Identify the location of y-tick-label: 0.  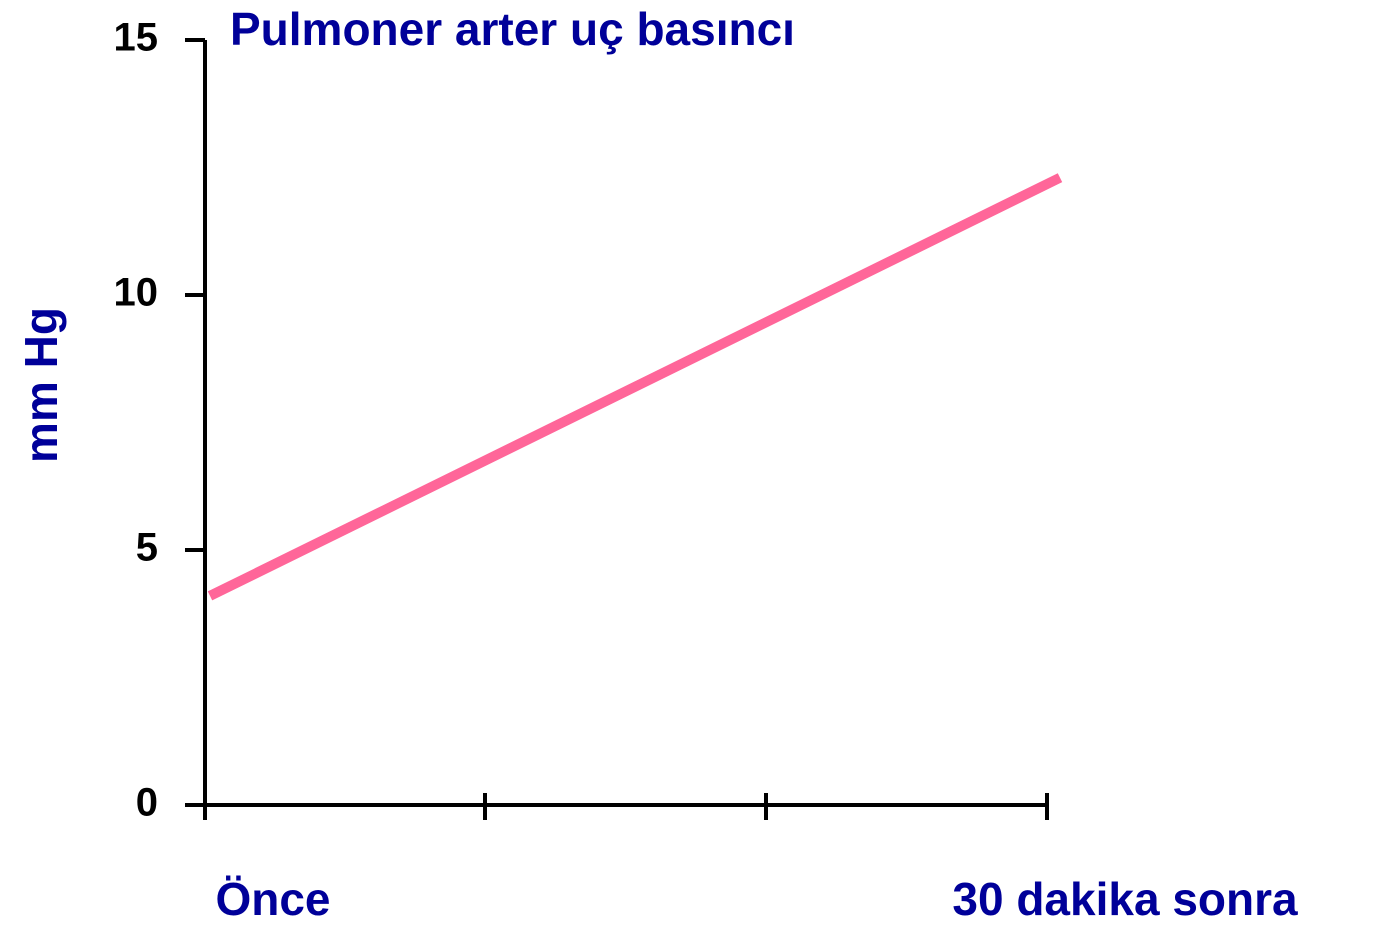
(147, 803).